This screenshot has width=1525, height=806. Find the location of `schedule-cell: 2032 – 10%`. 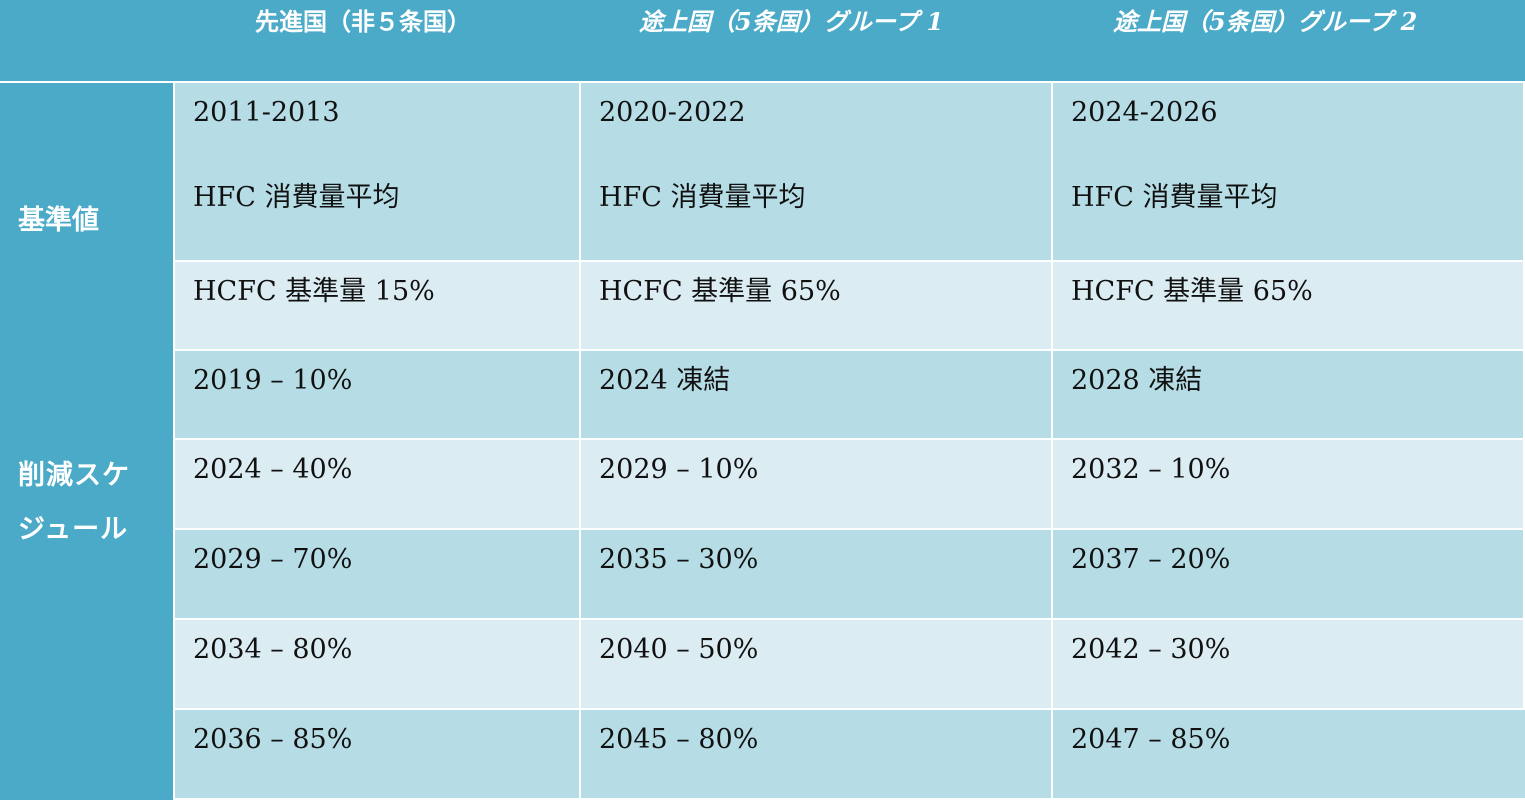

schedule-cell: 2032 – 10% is located at coordinates (1289, 485).